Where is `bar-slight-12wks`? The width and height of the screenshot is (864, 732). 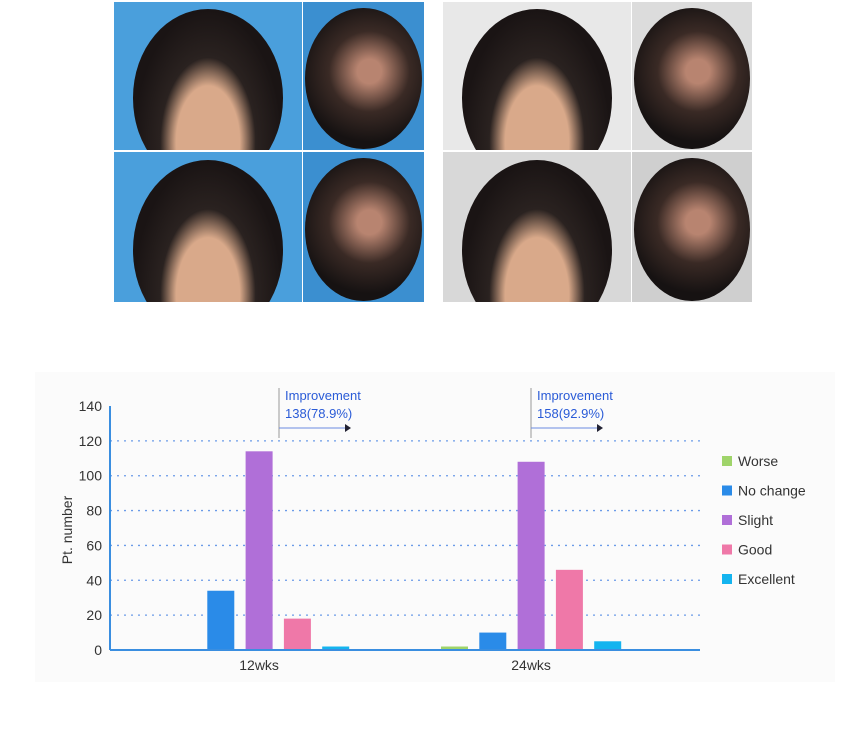
bar-slight-12wks is located at coordinates (259, 550).